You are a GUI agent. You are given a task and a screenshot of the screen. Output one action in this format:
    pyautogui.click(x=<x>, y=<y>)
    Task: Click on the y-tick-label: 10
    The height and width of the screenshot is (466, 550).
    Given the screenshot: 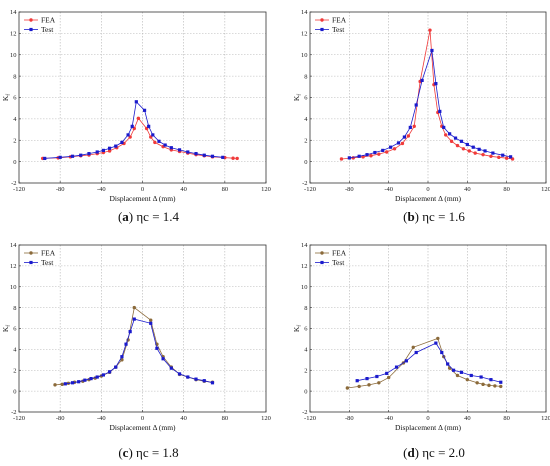 What is the action you would take?
    pyautogui.click(x=13, y=55)
    